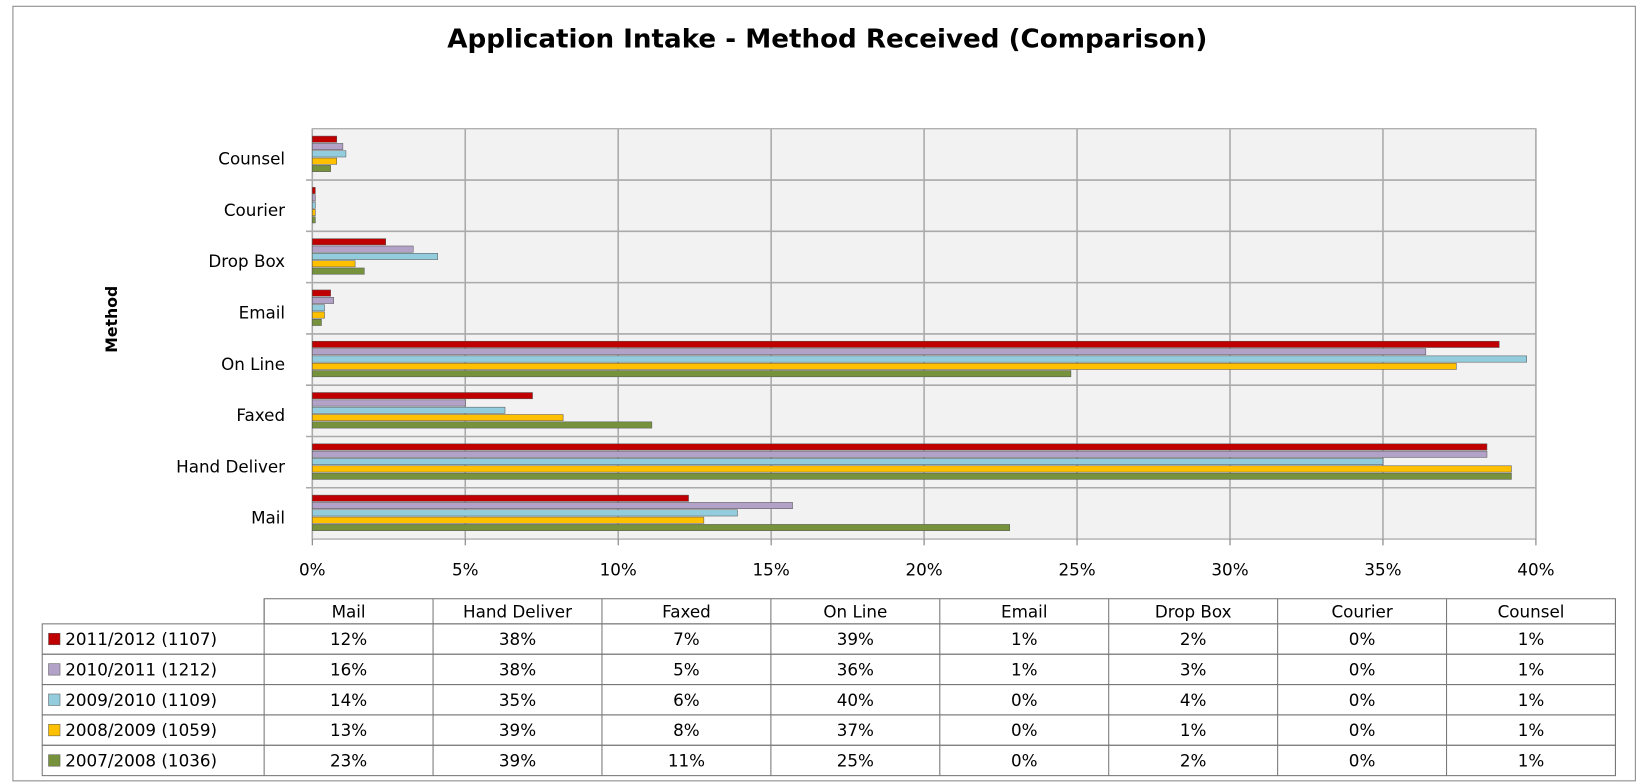  I want to click on table-header: Drop Box, so click(1193, 611).